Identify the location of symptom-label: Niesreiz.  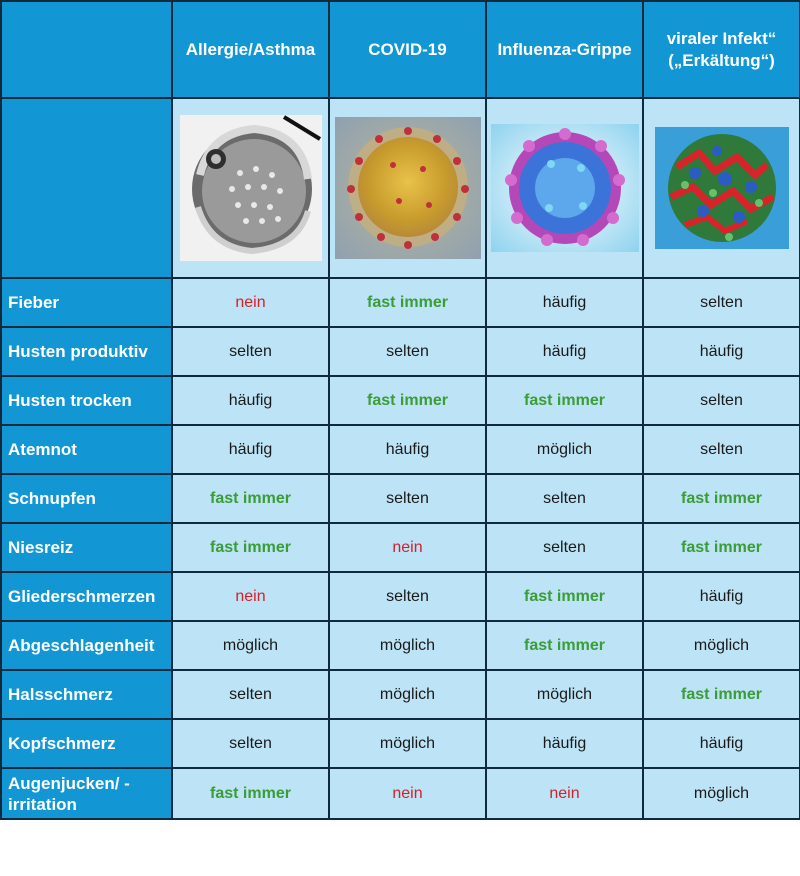
(86, 547).